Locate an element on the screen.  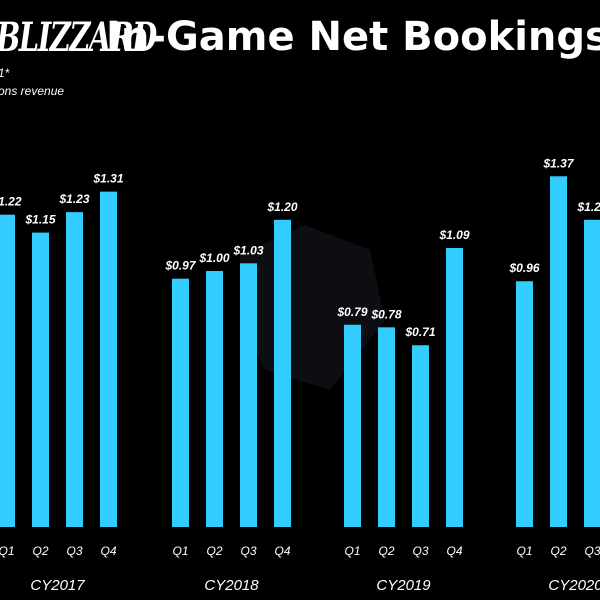
blizzard-logo: BLIZZARD is located at coordinates (78, 37).